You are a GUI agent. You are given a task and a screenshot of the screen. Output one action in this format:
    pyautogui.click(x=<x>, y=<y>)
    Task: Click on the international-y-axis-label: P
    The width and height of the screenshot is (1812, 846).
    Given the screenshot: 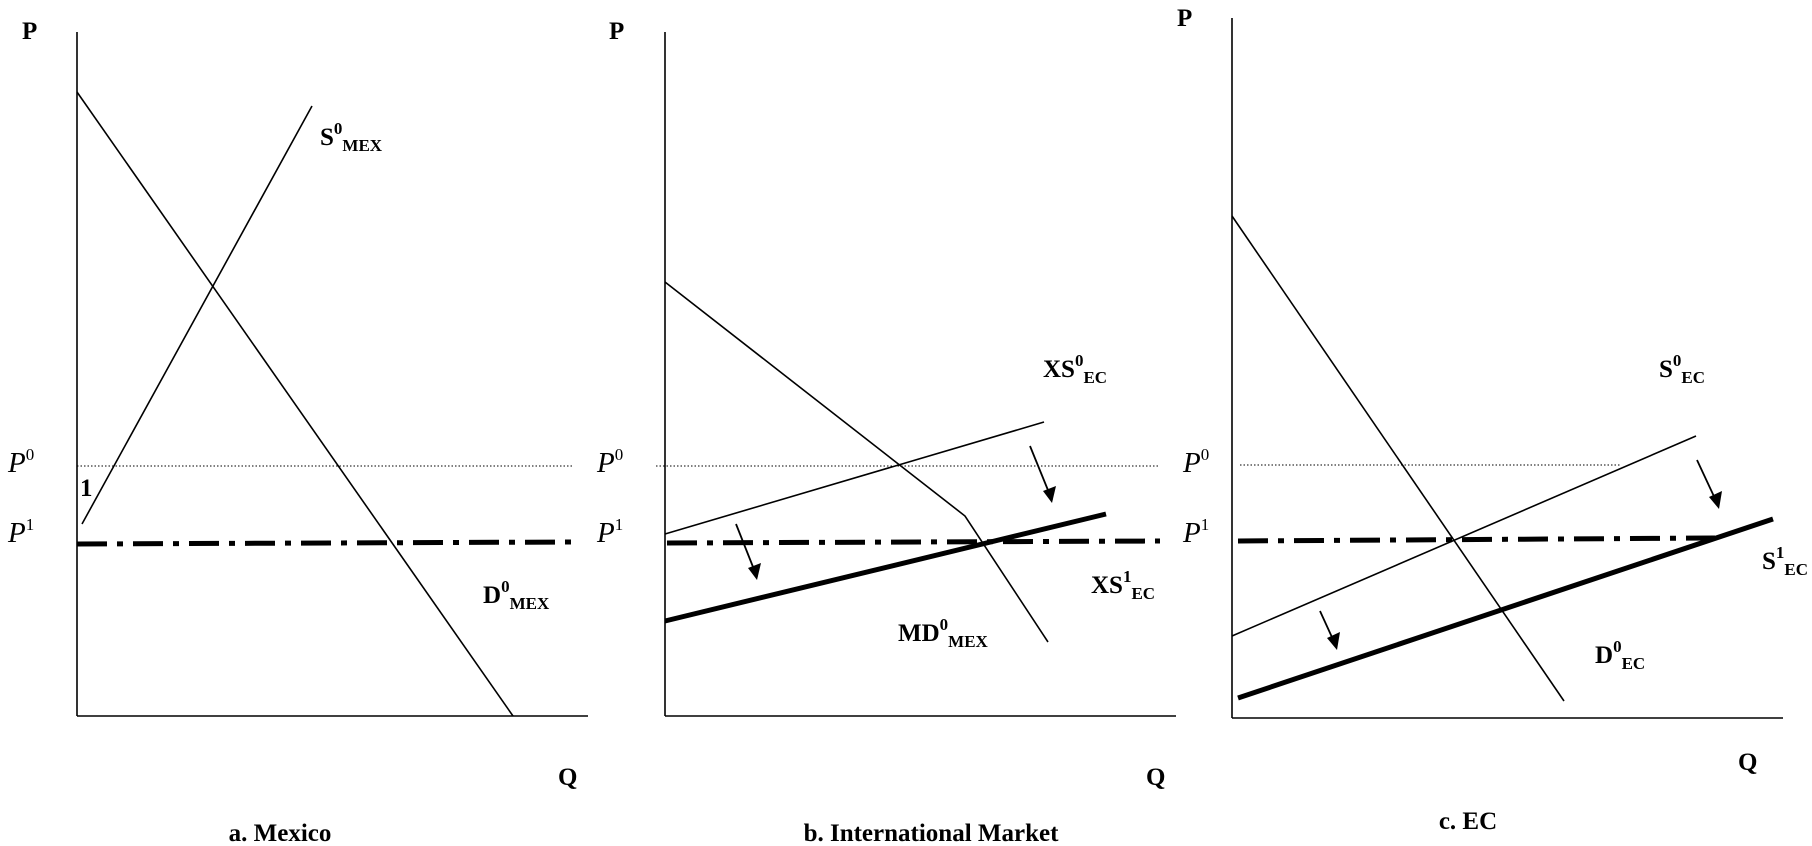 What is the action you would take?
    pyautogui.click(x=616, y=31)
    